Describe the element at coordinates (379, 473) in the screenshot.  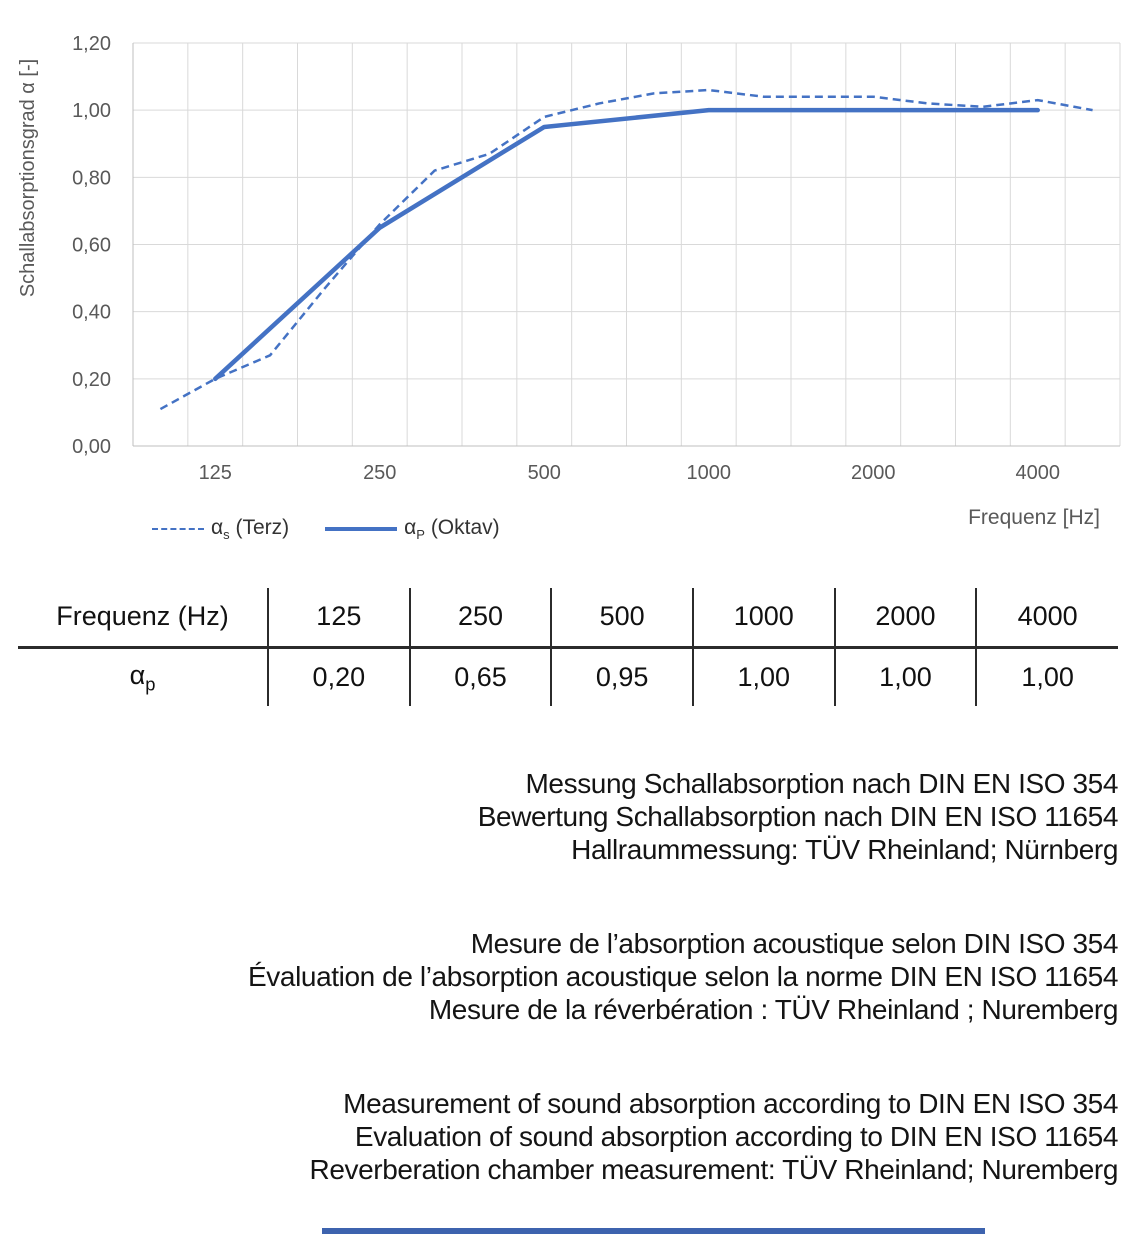
I see `x-tick-label: 250` at that location.